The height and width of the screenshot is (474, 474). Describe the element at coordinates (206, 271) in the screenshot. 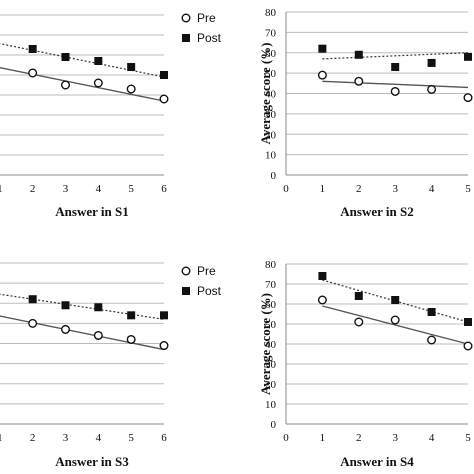

I see `legend-label: Pre` at that location.